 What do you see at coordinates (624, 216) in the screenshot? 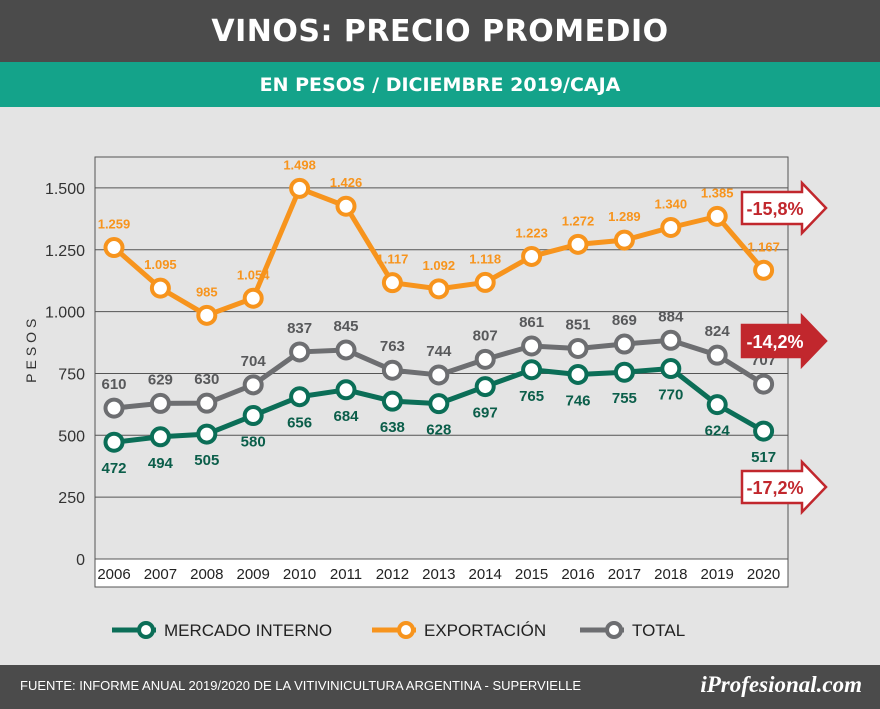
I see `data-label-exportaci-n: 1.289` at bounding box center [624, 216].